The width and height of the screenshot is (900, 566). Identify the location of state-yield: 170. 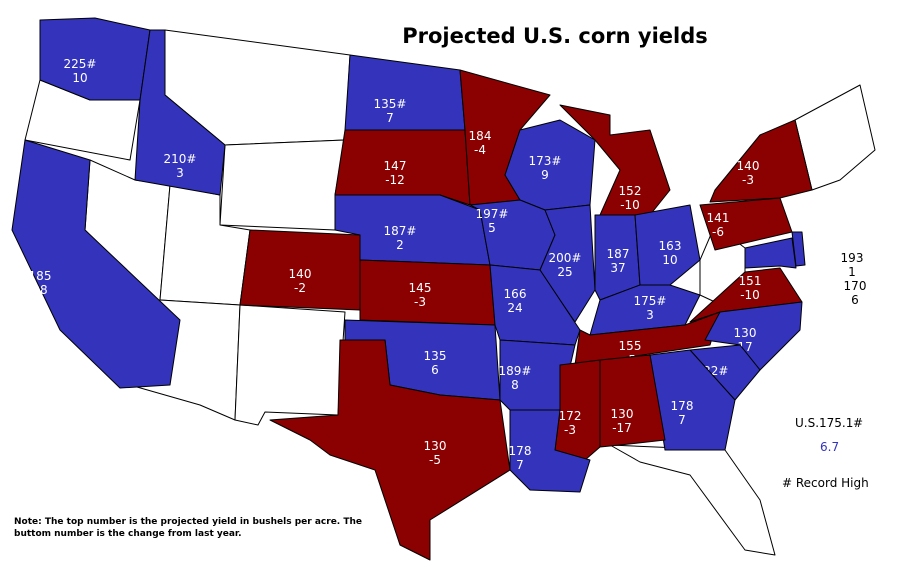
(855, 286).